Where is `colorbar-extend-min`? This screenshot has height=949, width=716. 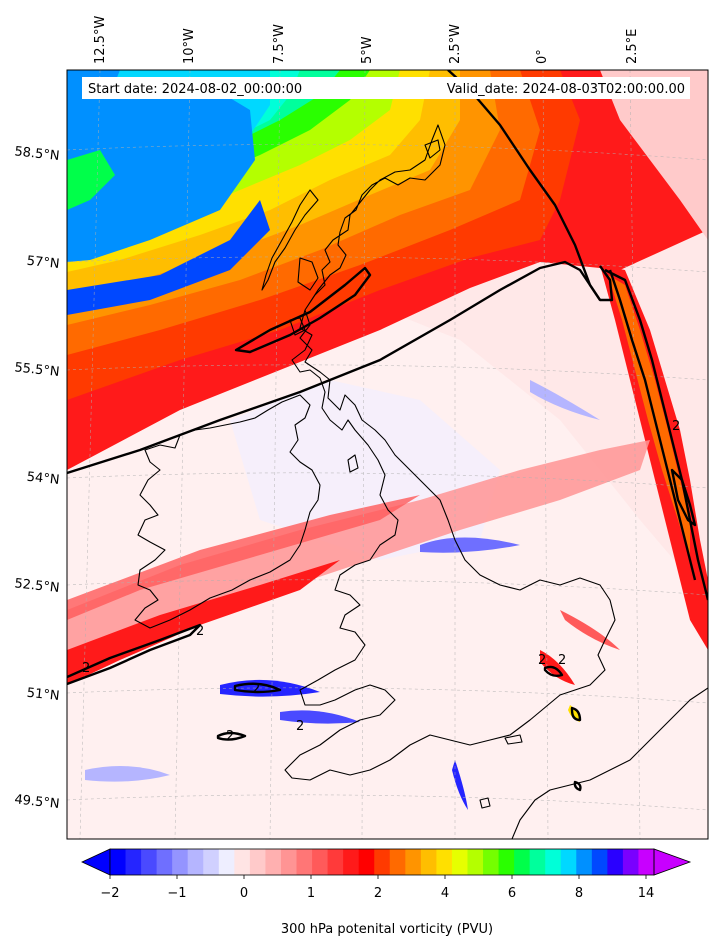
colorbar-extend-min is located at coordinates (96, 862).